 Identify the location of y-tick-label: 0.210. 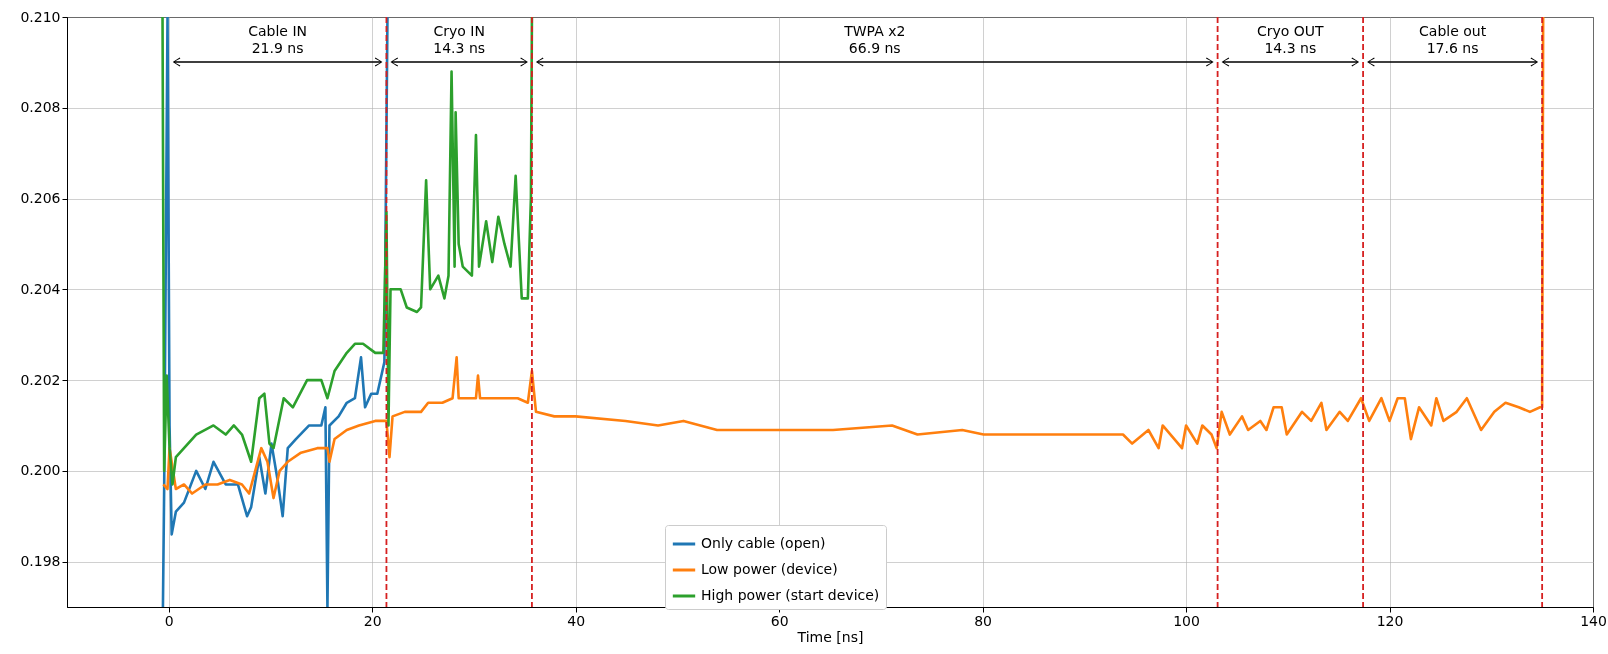
(40, 16).